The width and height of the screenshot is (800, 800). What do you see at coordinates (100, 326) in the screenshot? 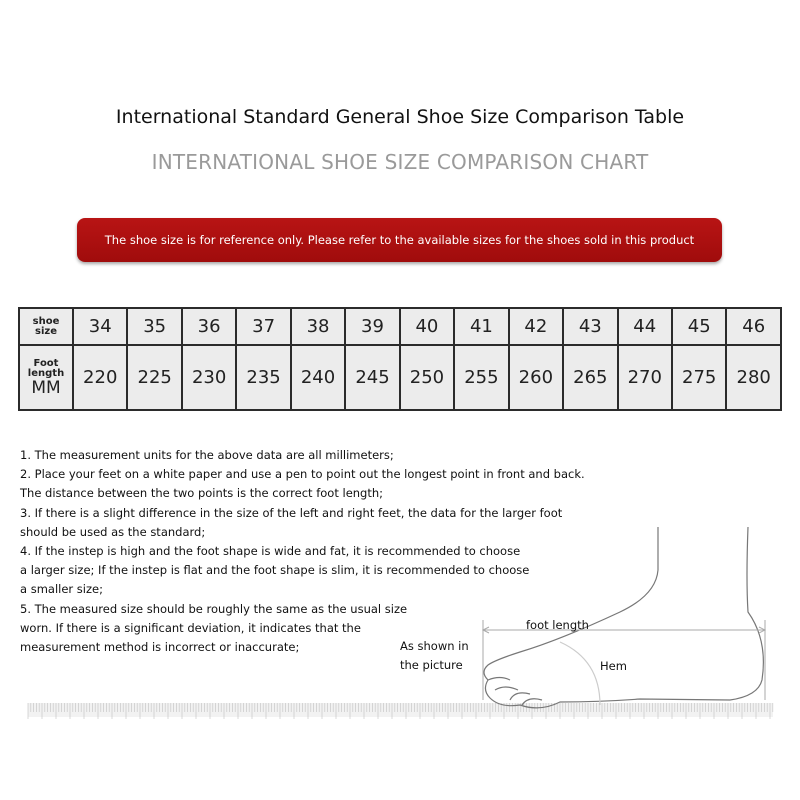
I see `shoe-size-cell: 34` at bounding box center [100, 326].